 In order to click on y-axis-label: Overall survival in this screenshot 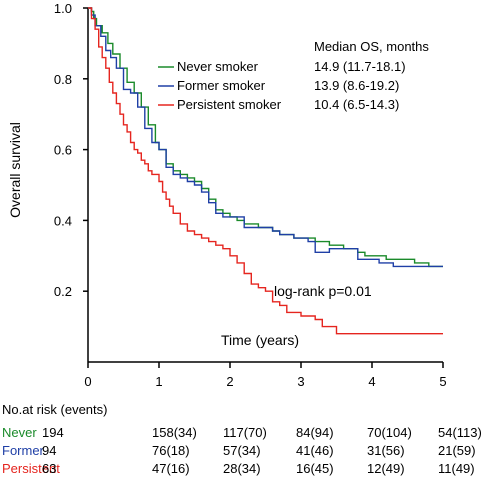, I will do `click(15, 170)`.